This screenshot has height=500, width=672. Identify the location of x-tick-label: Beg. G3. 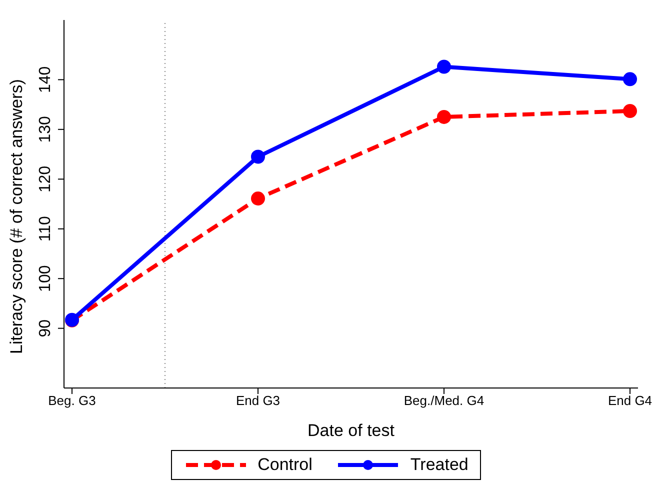
(72, 400).